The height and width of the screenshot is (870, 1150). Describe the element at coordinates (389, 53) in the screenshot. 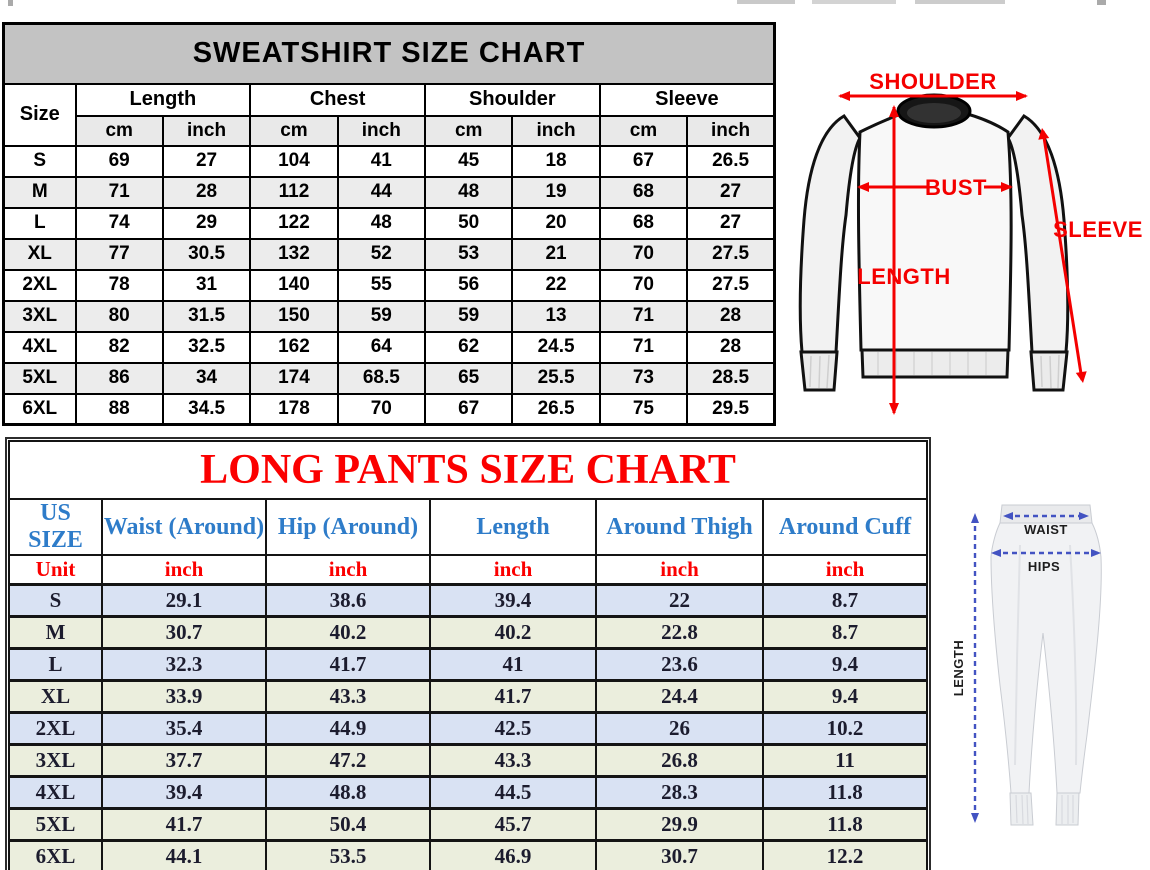

I see `sweatshirt-title-row: SWEATSHIRT SIZE CHART` at that location.